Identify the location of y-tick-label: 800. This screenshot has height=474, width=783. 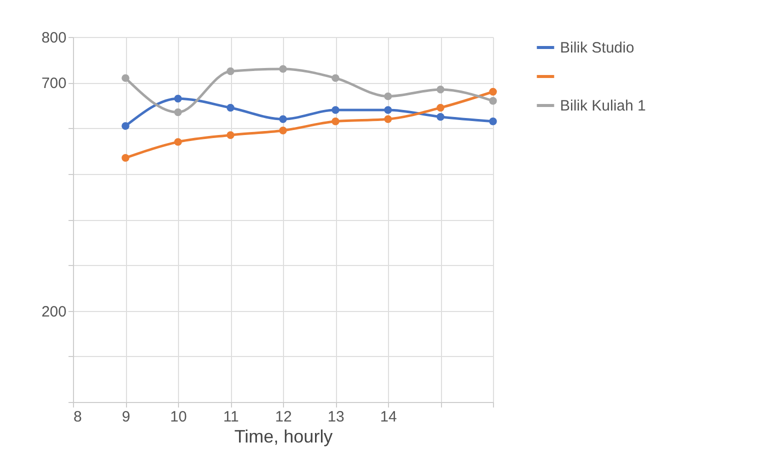
(53, 38).